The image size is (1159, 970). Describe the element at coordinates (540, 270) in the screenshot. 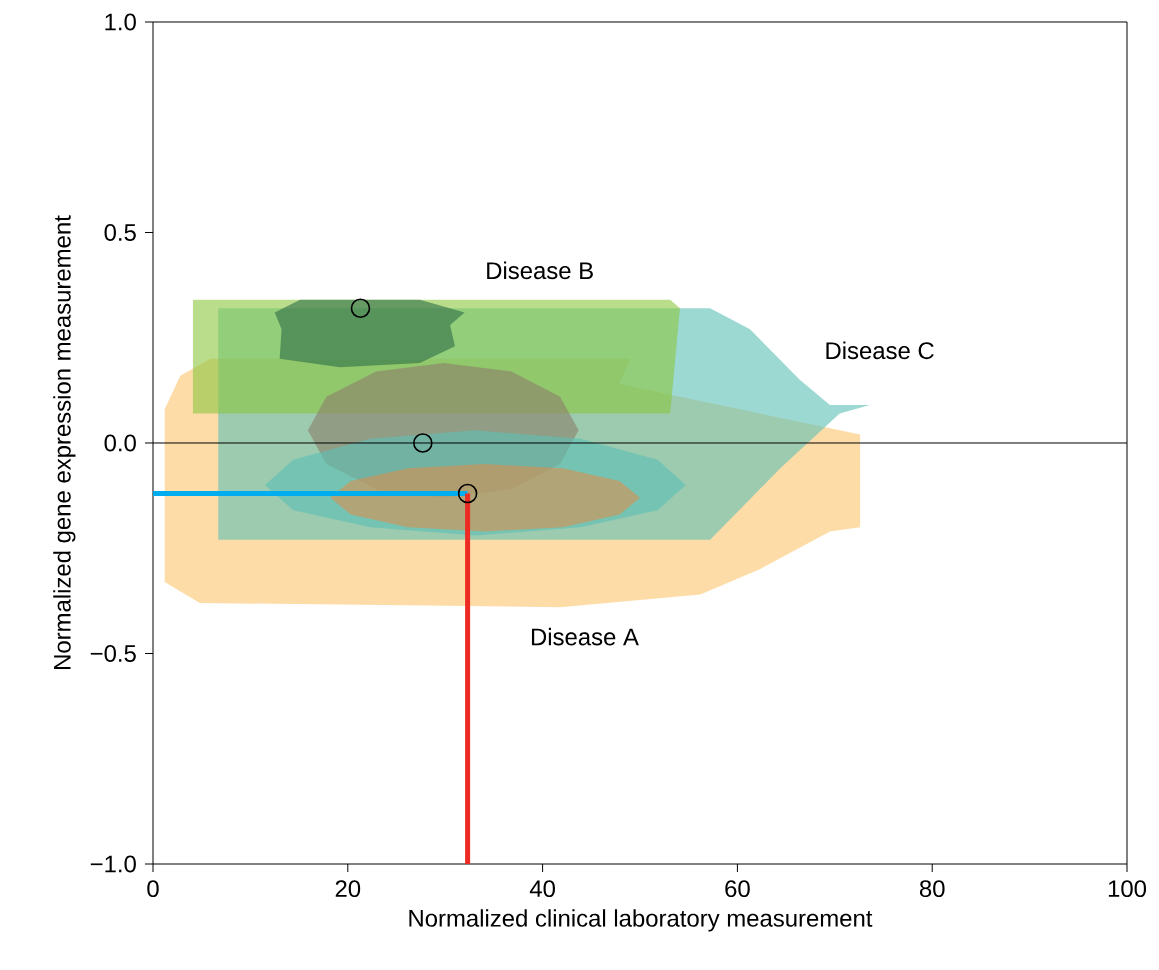

I see `annotation: Disease B` at that location.